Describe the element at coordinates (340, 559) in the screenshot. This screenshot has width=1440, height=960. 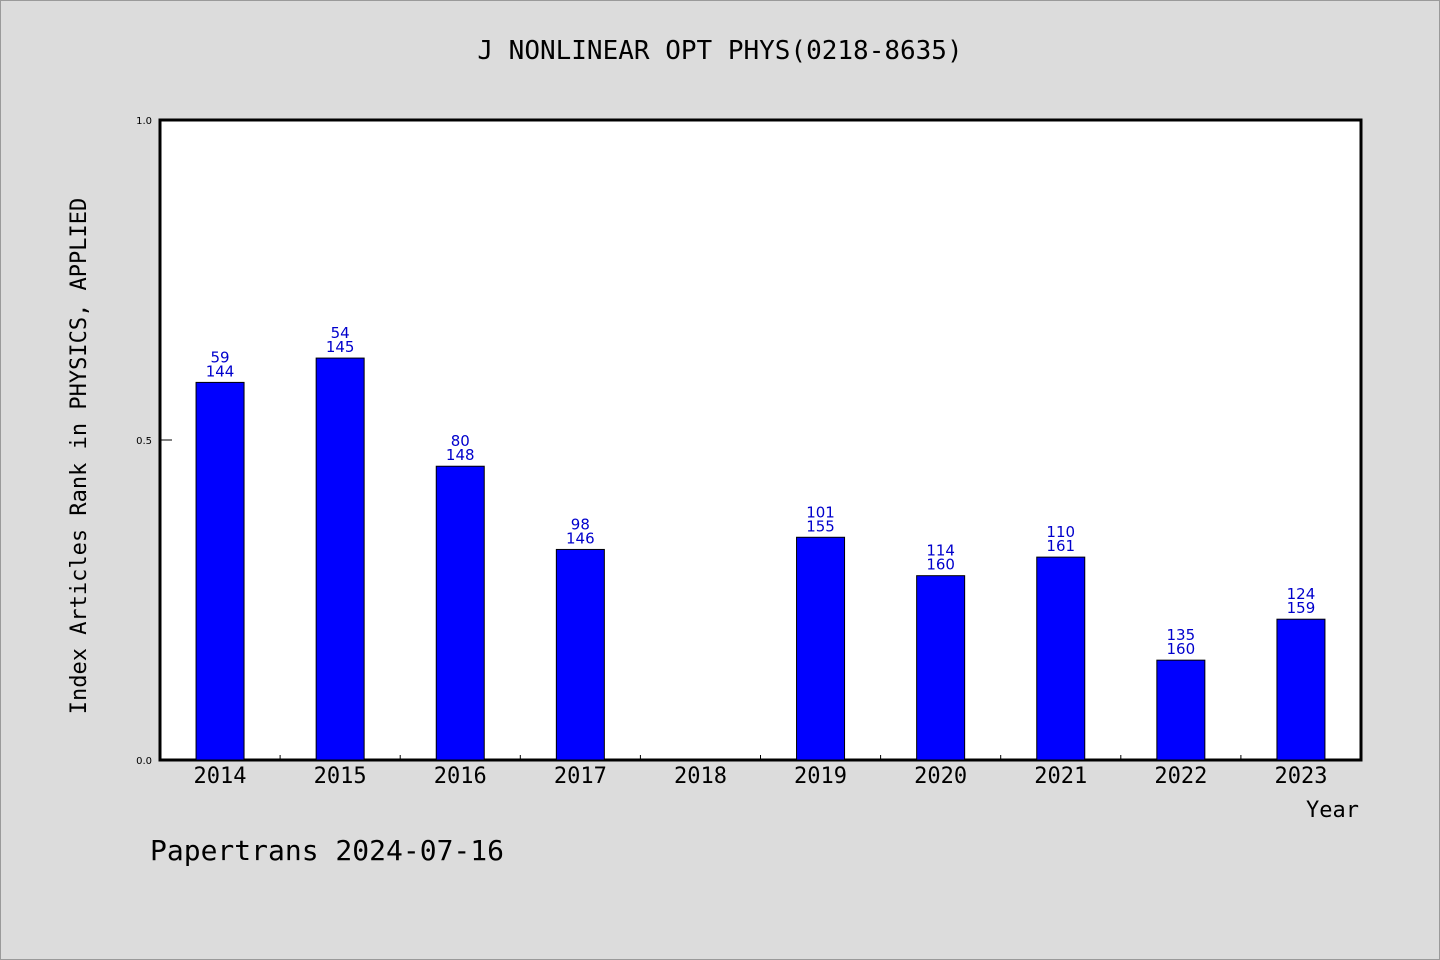
I see `bar-2015` at that location.